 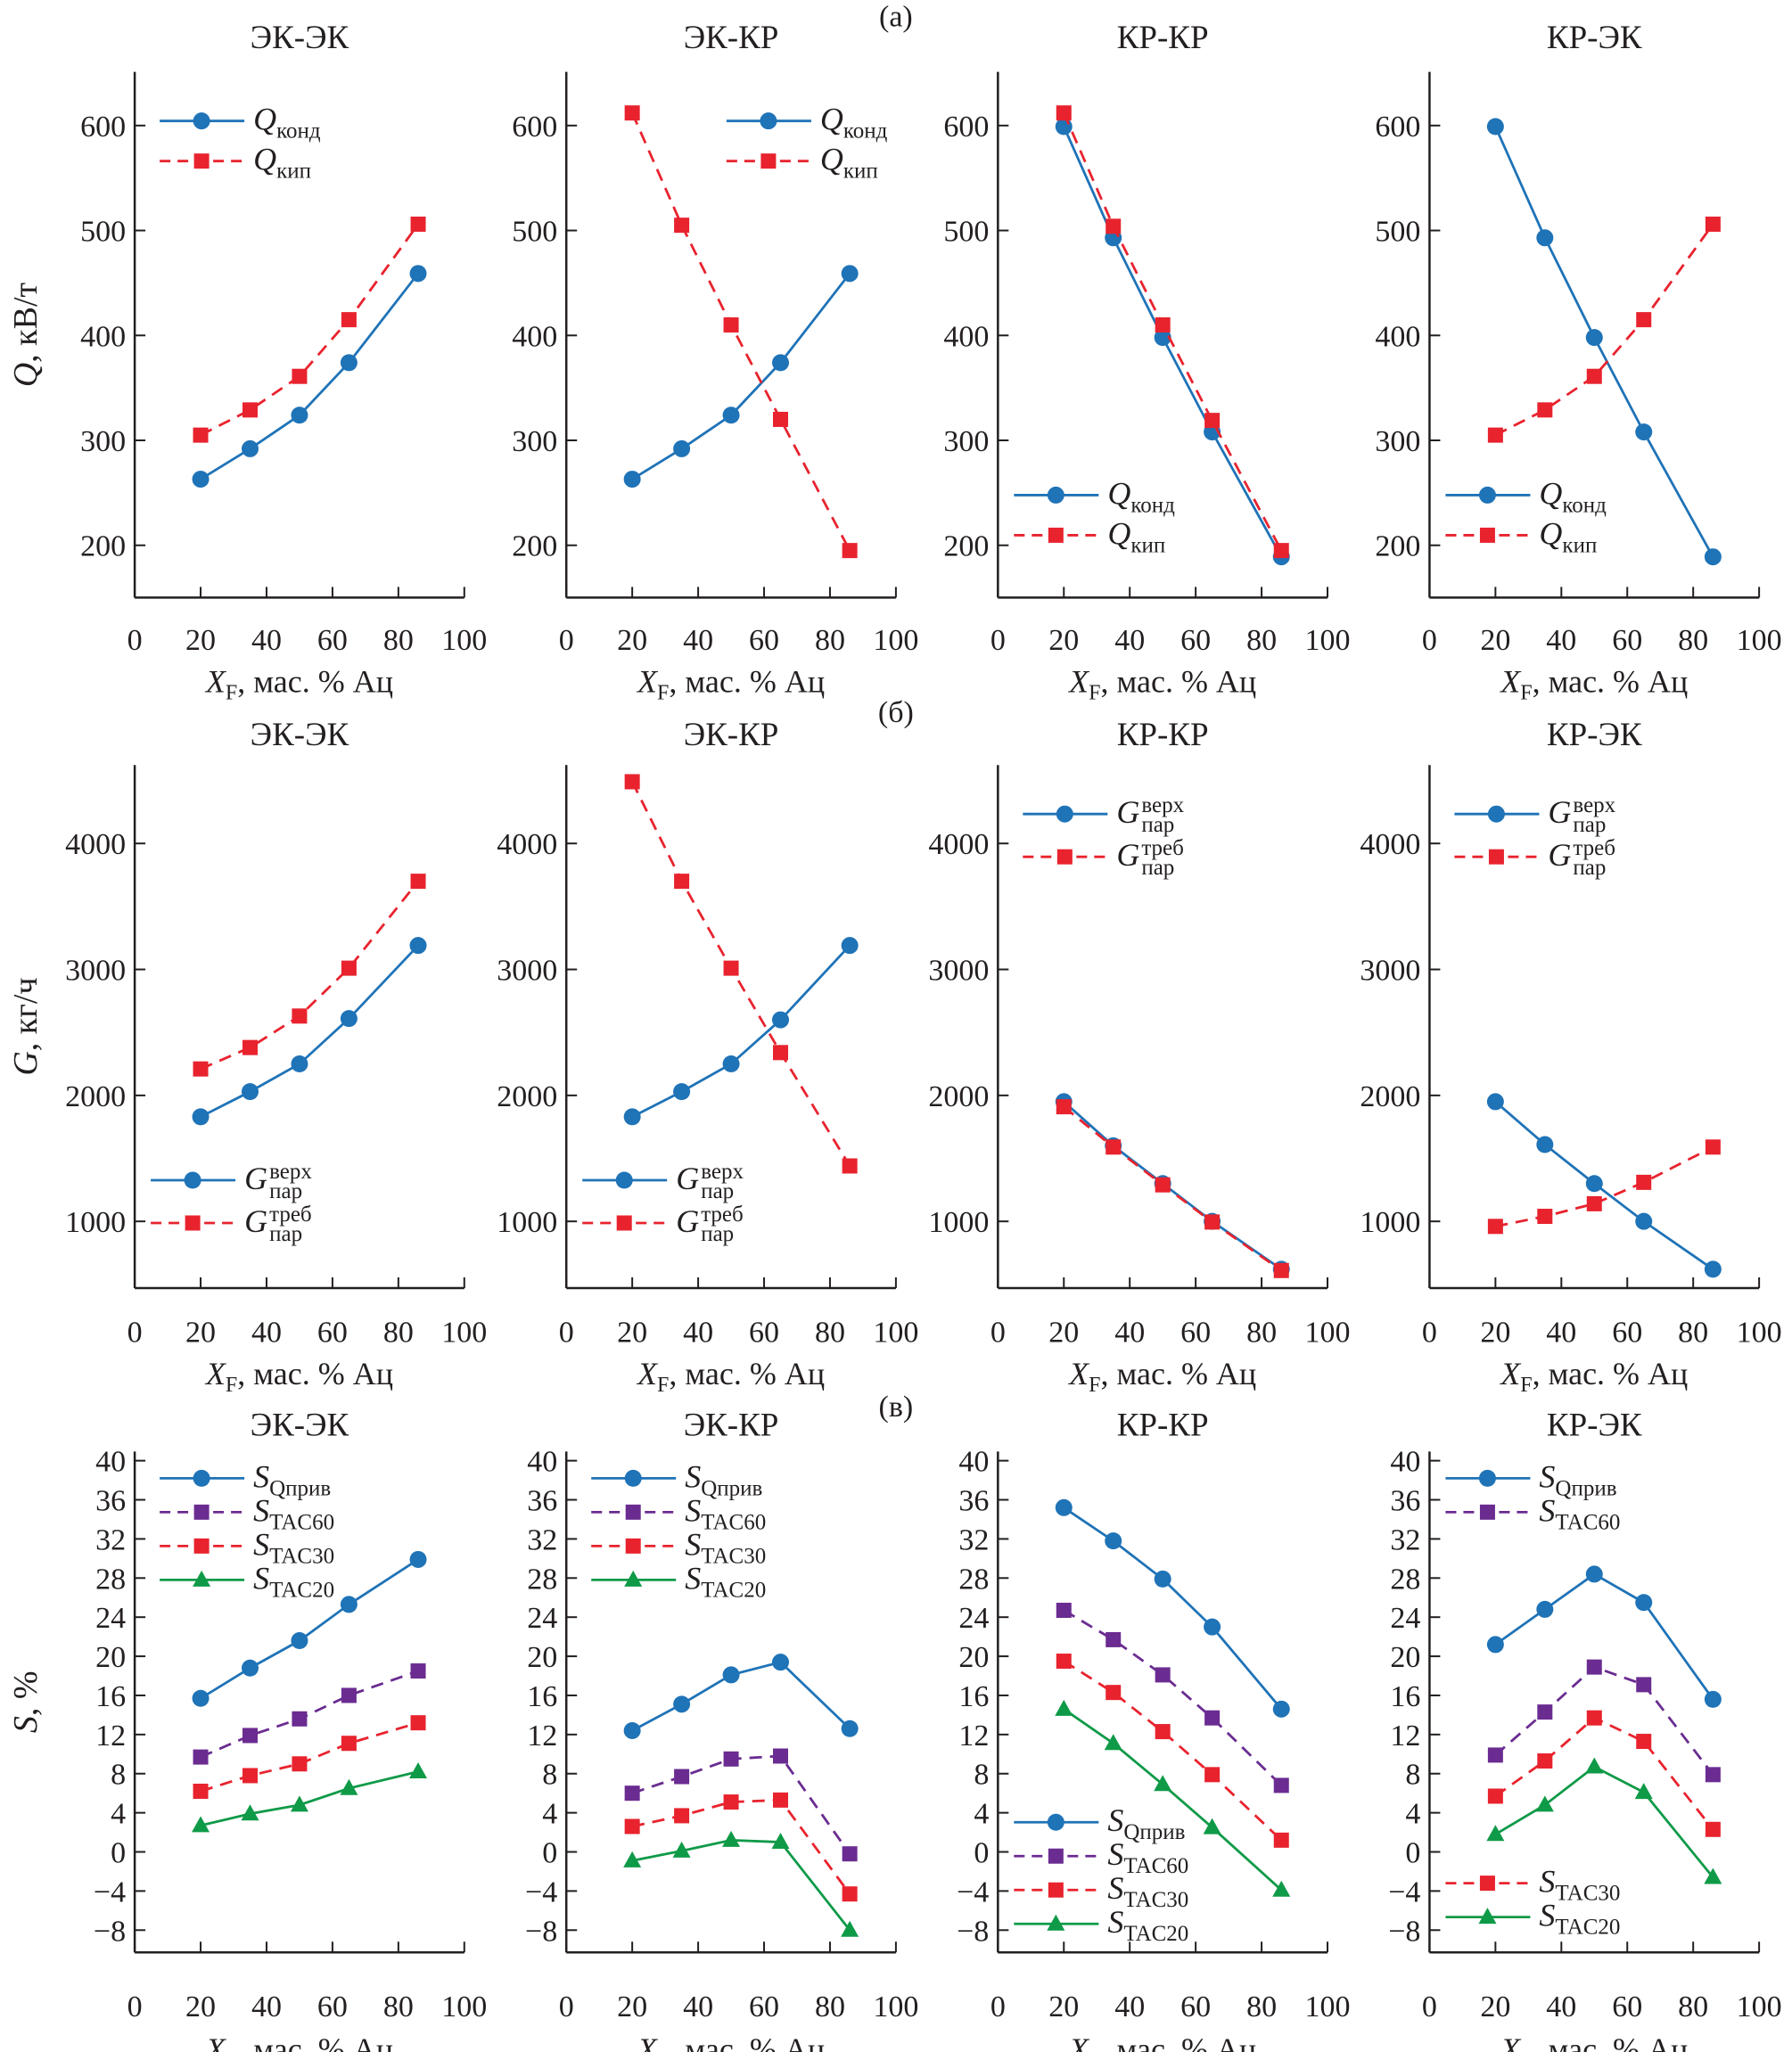 What do you see at coordinates (302, 1522) in the screenshot?
I see `legend-sub: TAC60` at bounding box center [302, 1522].